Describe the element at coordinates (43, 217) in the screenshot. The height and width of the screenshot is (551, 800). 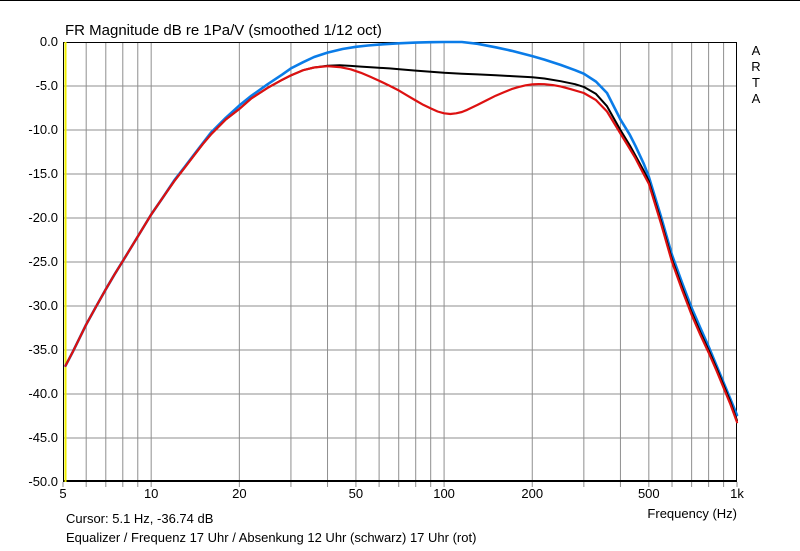
I see `y-tick-label: -20.0` at that location.